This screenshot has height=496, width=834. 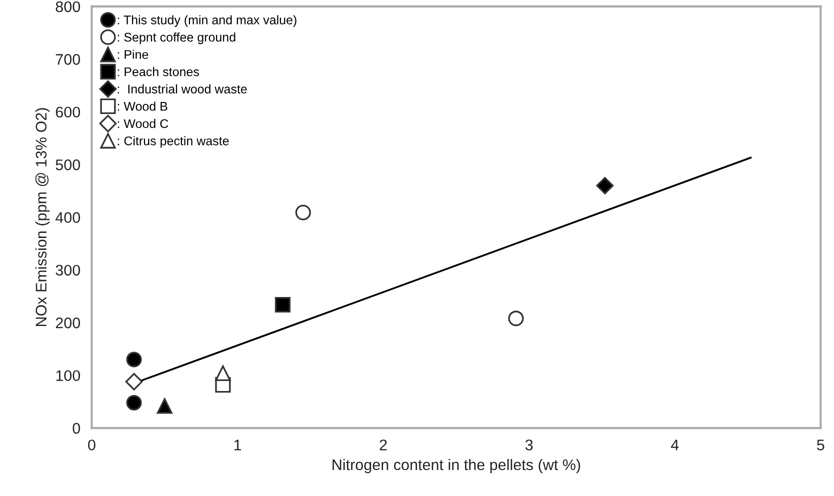 What do you see at coordinates (68, 323) in the screenshot?
I see `y-tick-label: 200` at bounding box center [68, 323].